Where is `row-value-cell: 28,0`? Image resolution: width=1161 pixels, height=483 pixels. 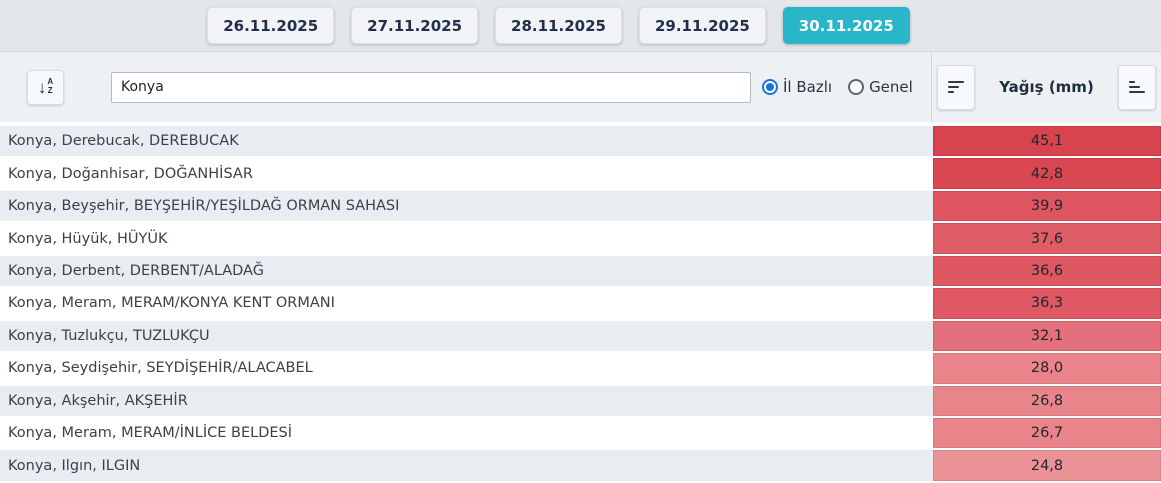
row-value-cell: 28,0 is located at coordinates (1047, 368).